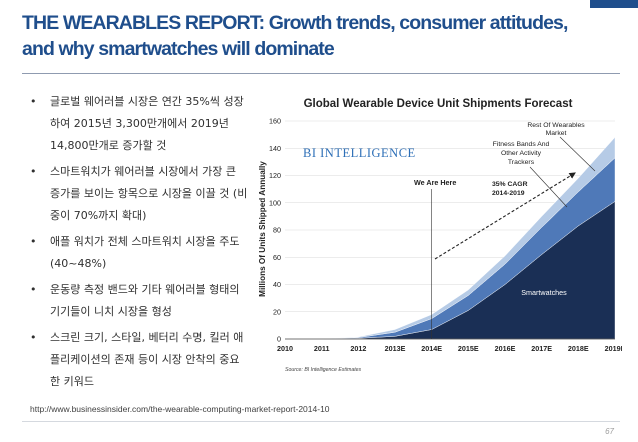 Image resolution: width=638 pixels, height=442 pixels. I want to click on cagr-arrow, so click(505, 216).